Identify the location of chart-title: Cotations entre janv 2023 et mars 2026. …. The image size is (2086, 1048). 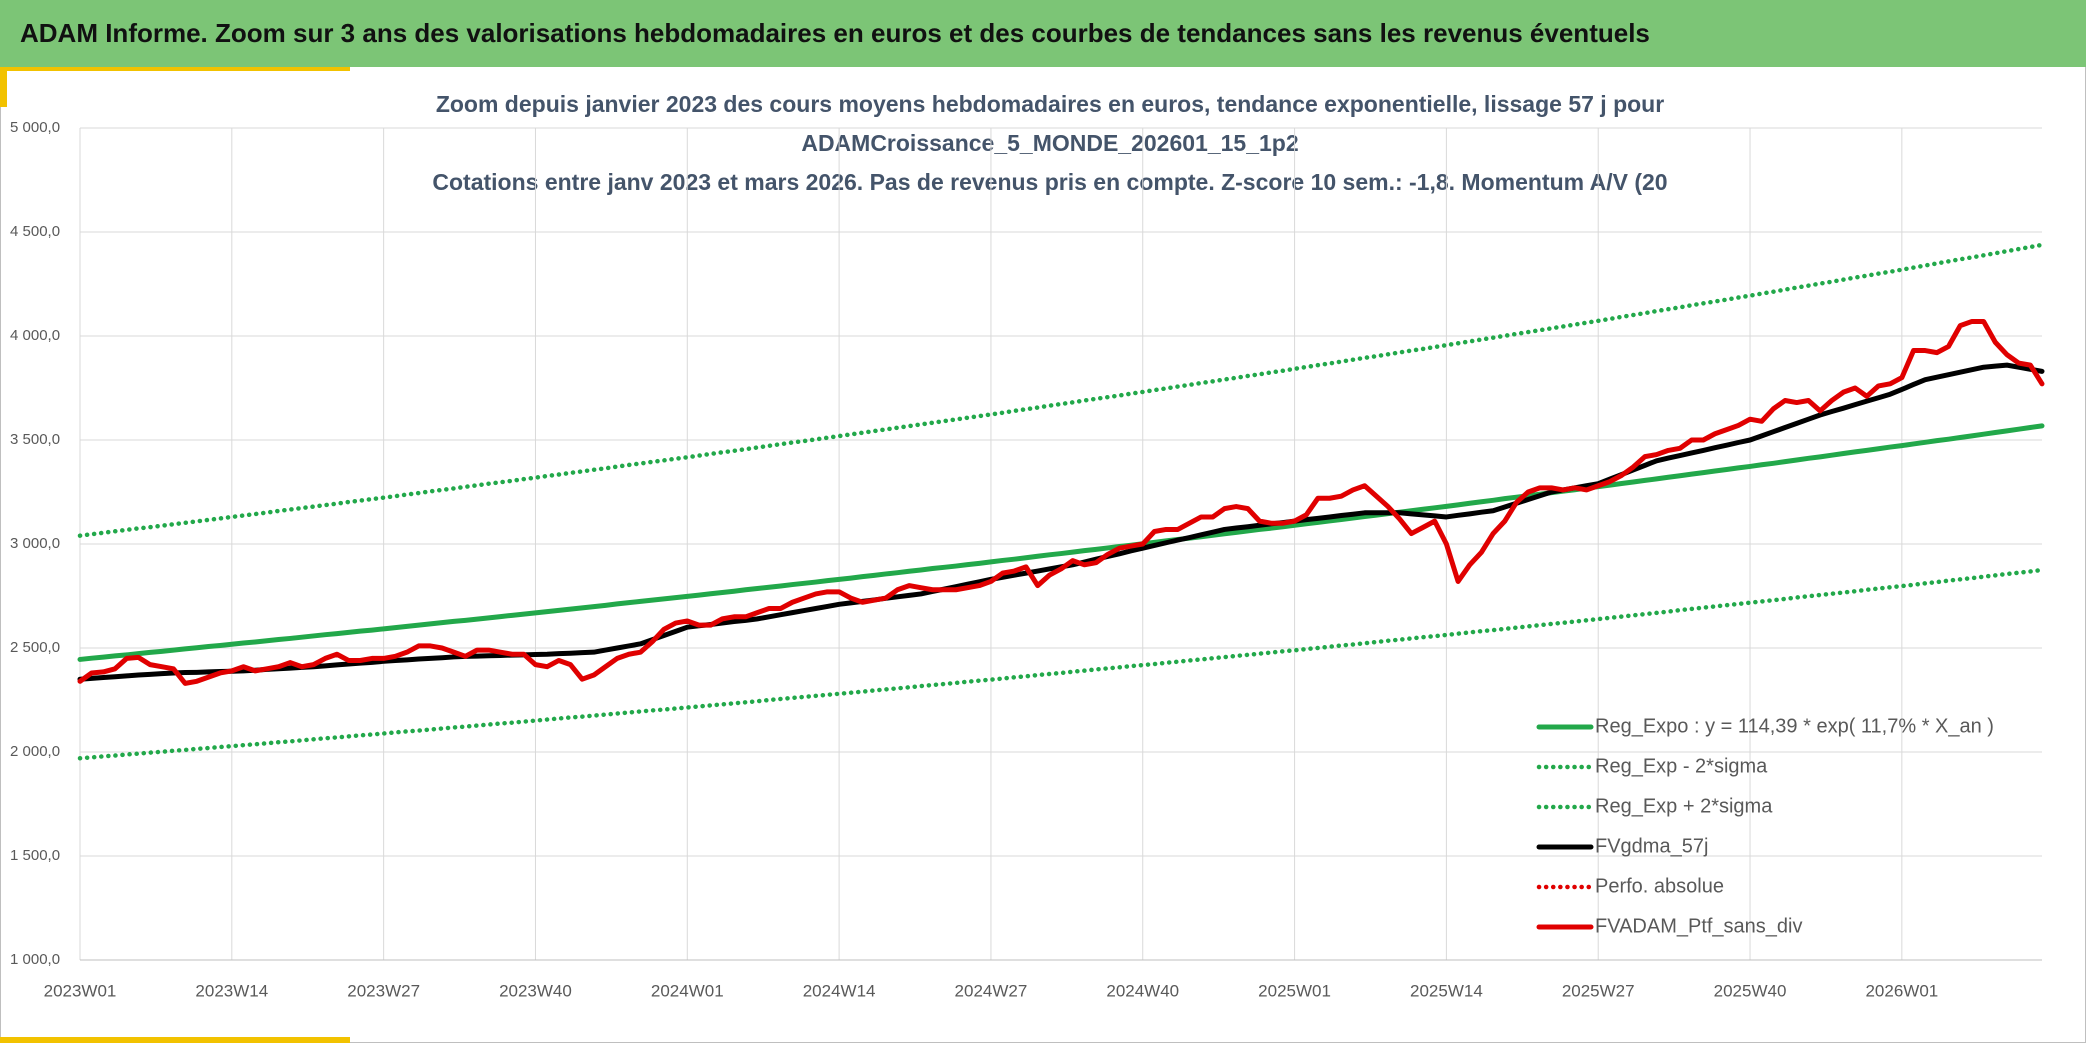
(1049, 182).